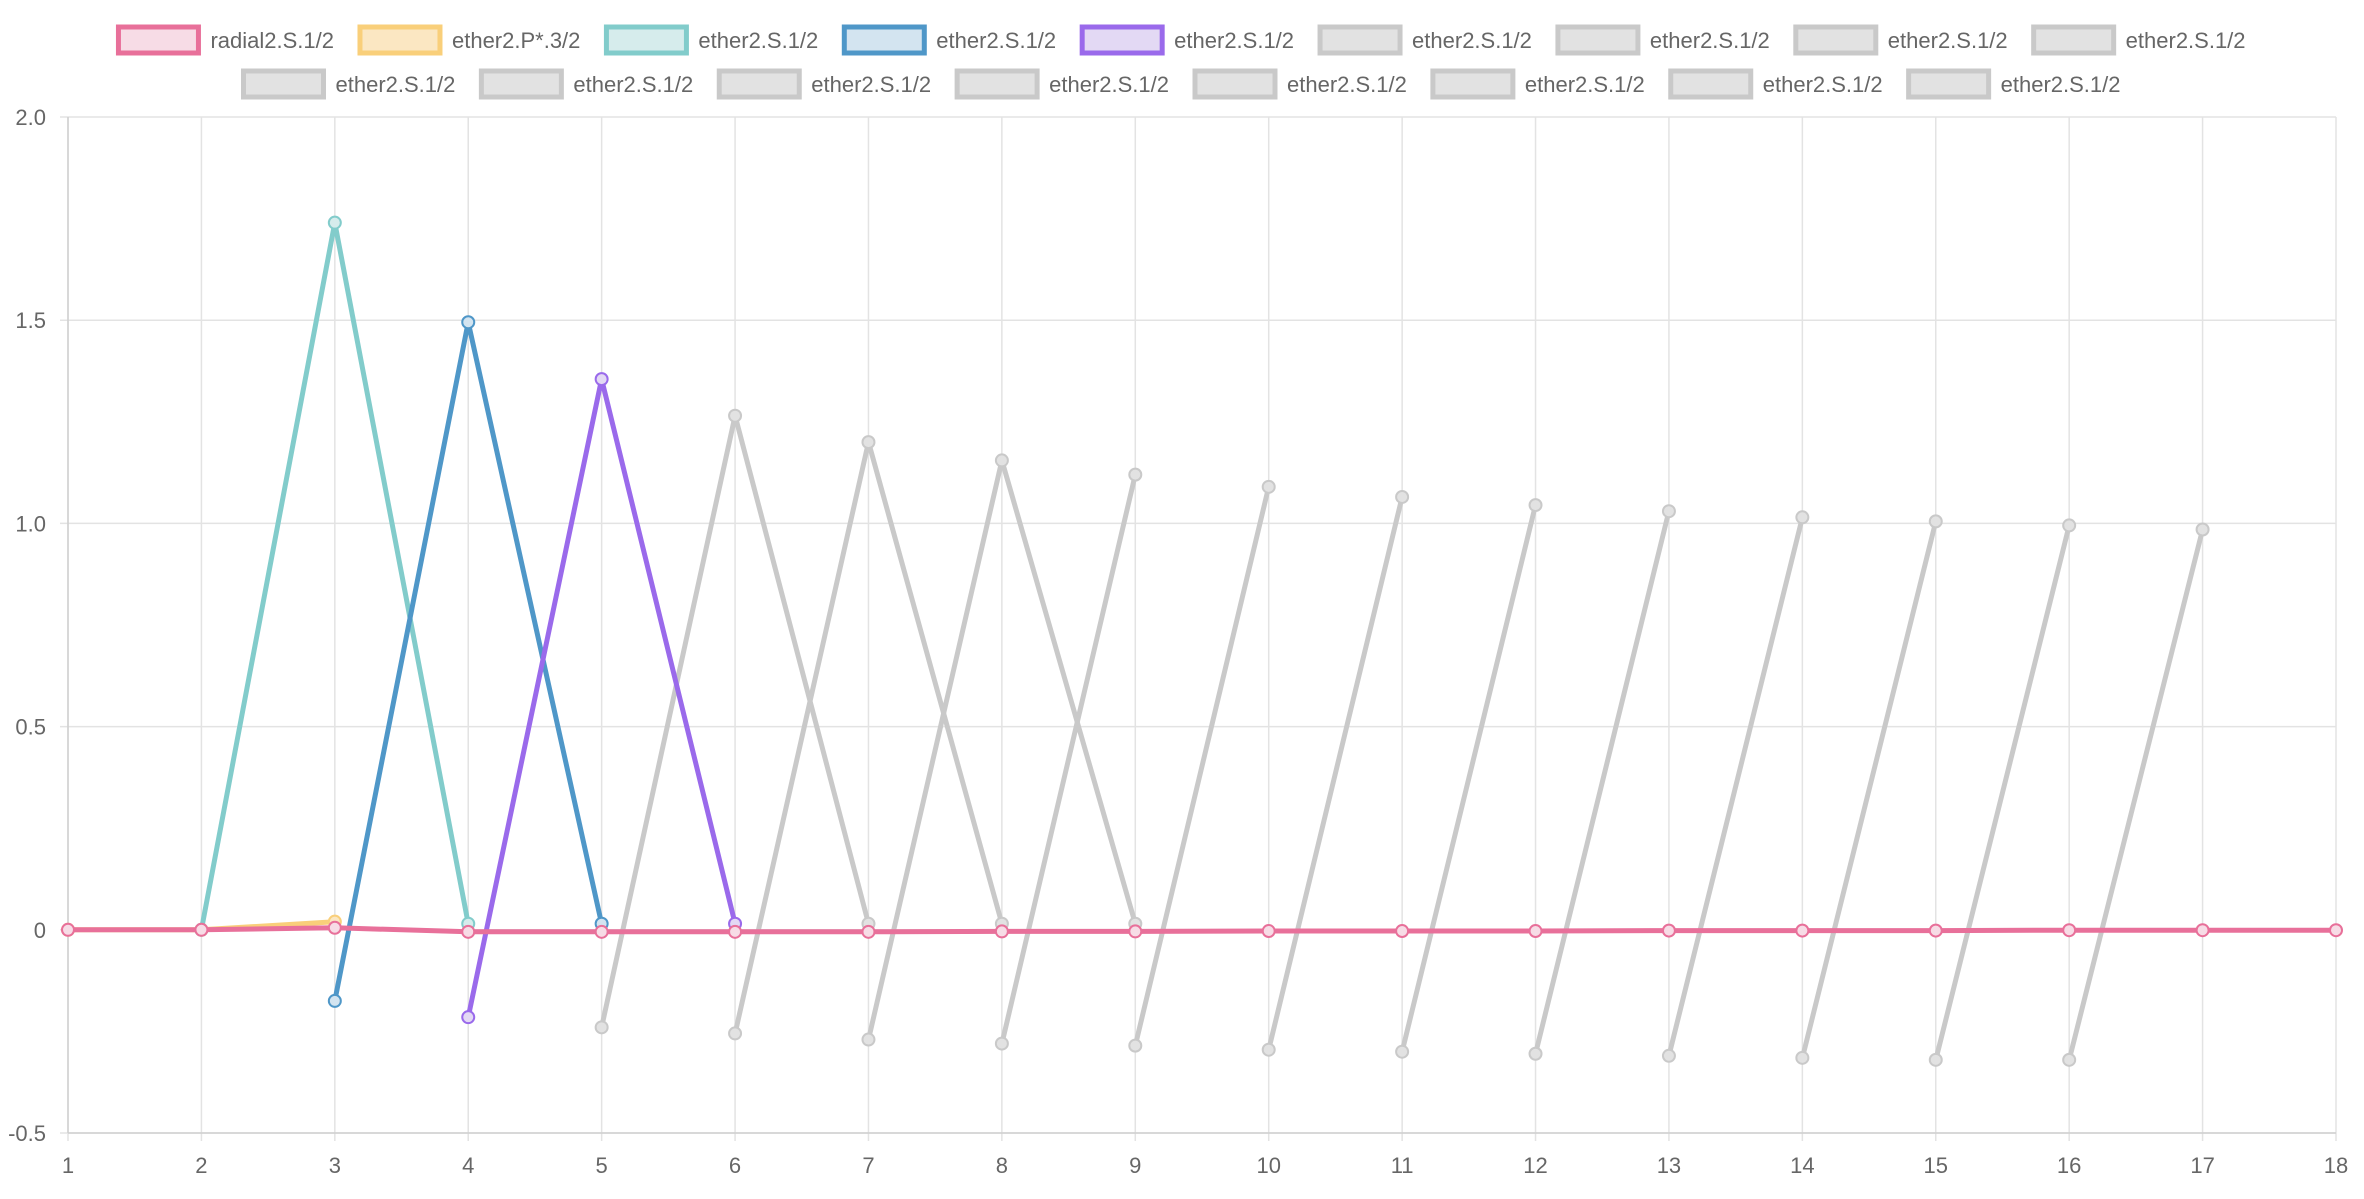  Describe the element at coordinates (468, 1165) in the screenshot. I see `x-tick-label: 4` at that location.